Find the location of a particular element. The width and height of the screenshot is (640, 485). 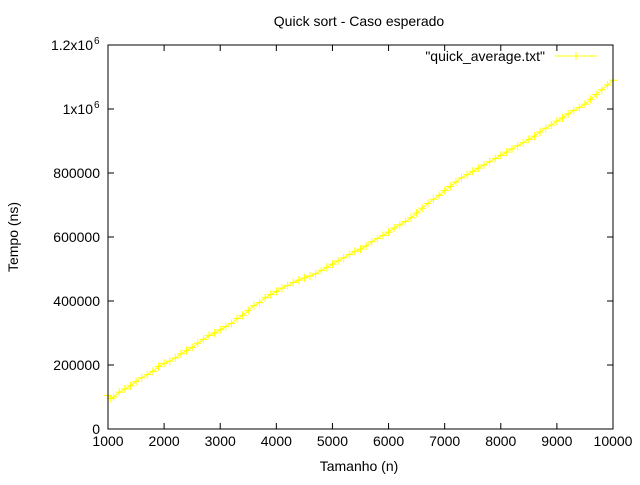

x-tick-label: 1000 is located at coordinates (107, 441).